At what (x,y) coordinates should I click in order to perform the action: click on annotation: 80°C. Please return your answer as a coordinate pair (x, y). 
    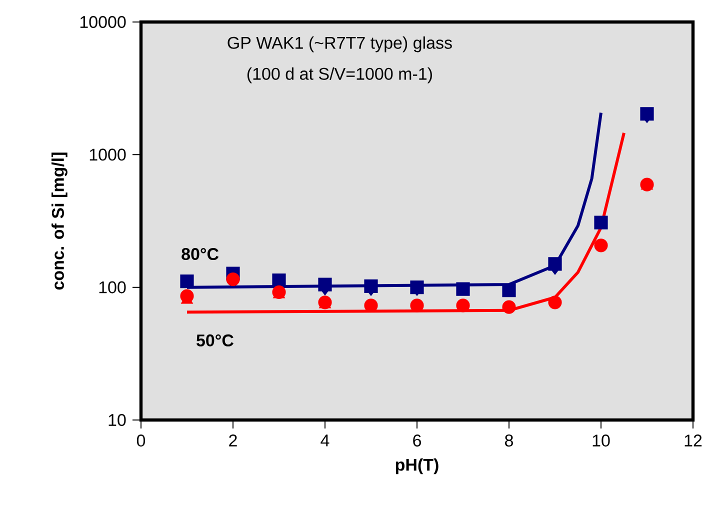
    Looking at the image, I should click on (200, 254).